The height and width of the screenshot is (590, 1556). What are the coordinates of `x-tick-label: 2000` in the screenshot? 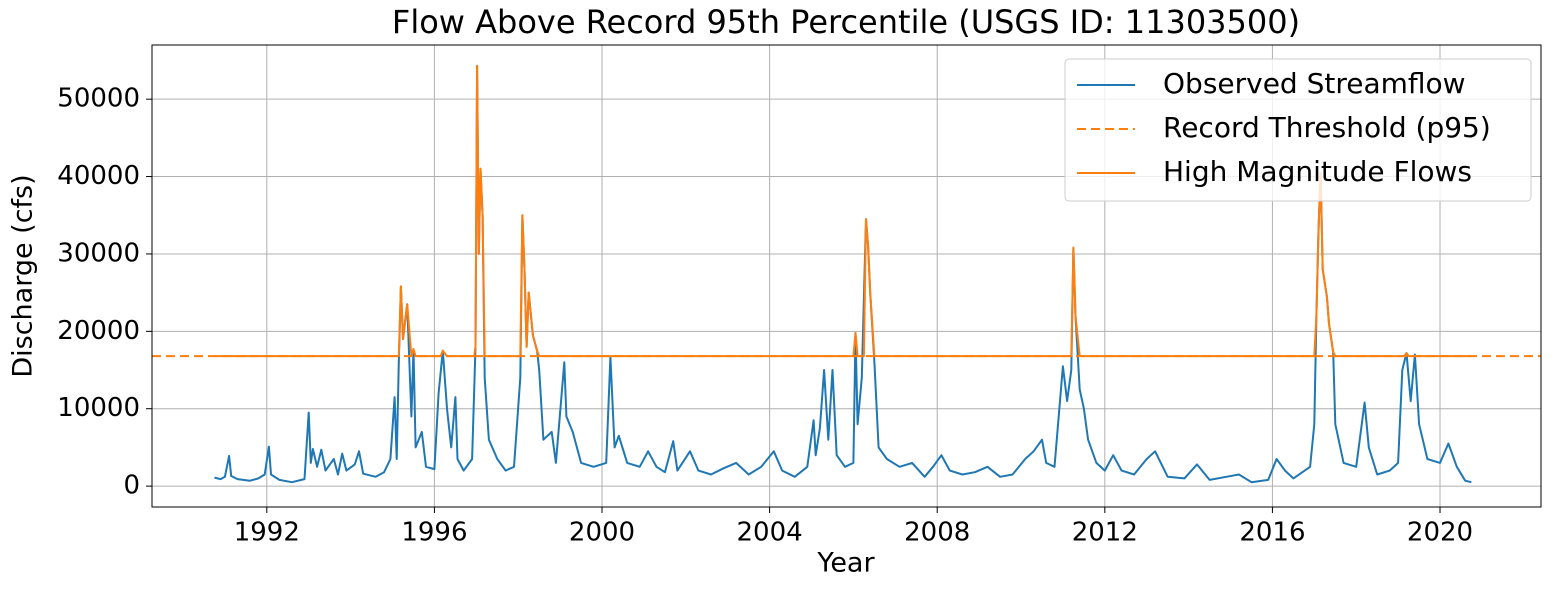 It's located at (602, 533).